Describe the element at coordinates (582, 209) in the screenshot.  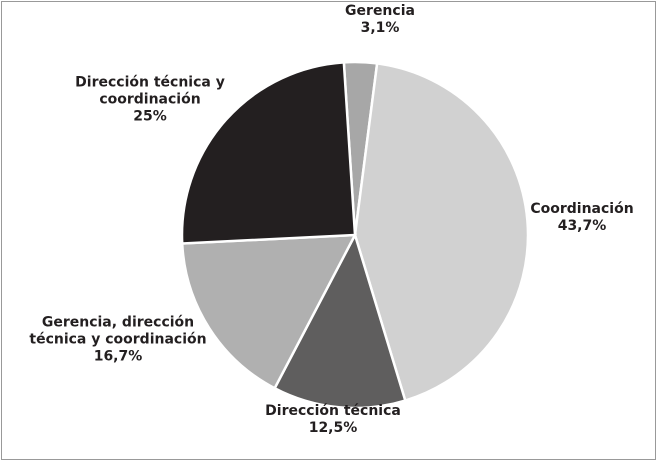
I see `slice-name: Coordinación` at that location.